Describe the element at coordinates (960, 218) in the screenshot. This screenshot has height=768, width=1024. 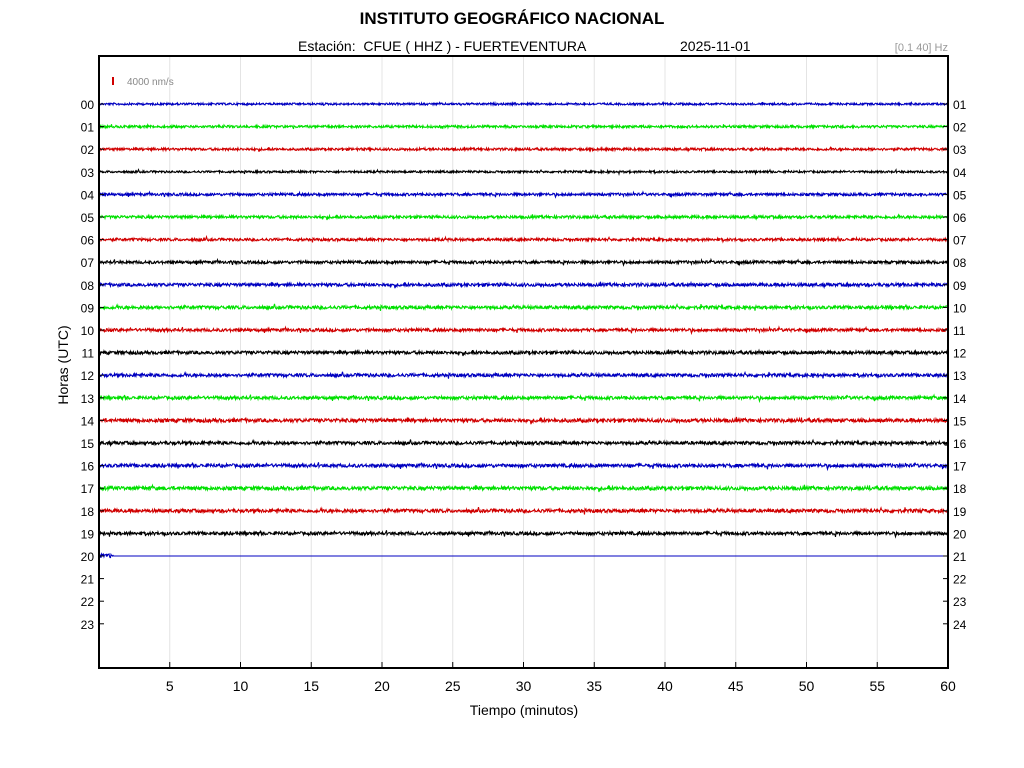
I see `right-hour-label: 06` at that location.